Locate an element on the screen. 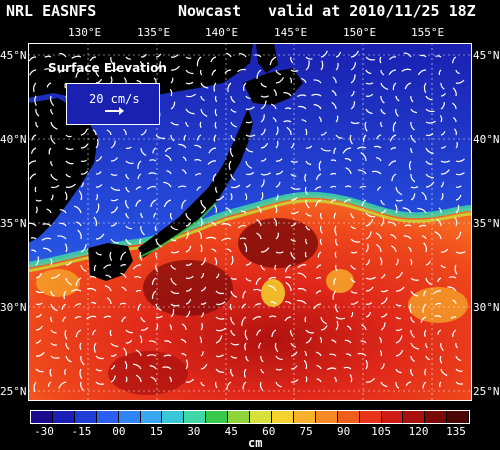 Image resolution: width=500 pixels, height=450 pixels. reference-vector-box: 20 cm/s is located at coordinates (113, 104).